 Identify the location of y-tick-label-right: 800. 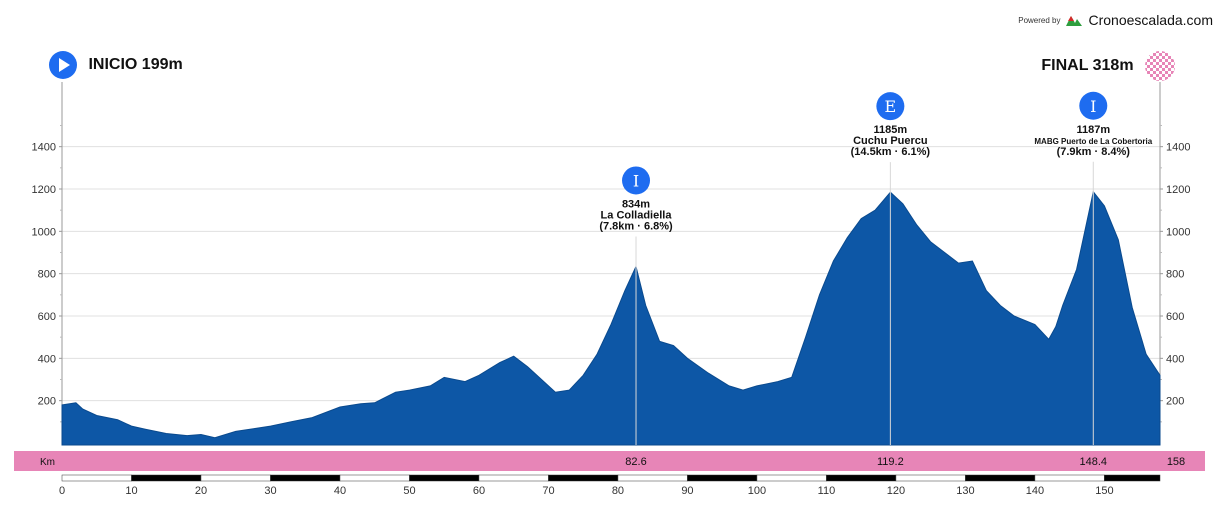
(1175, 275).